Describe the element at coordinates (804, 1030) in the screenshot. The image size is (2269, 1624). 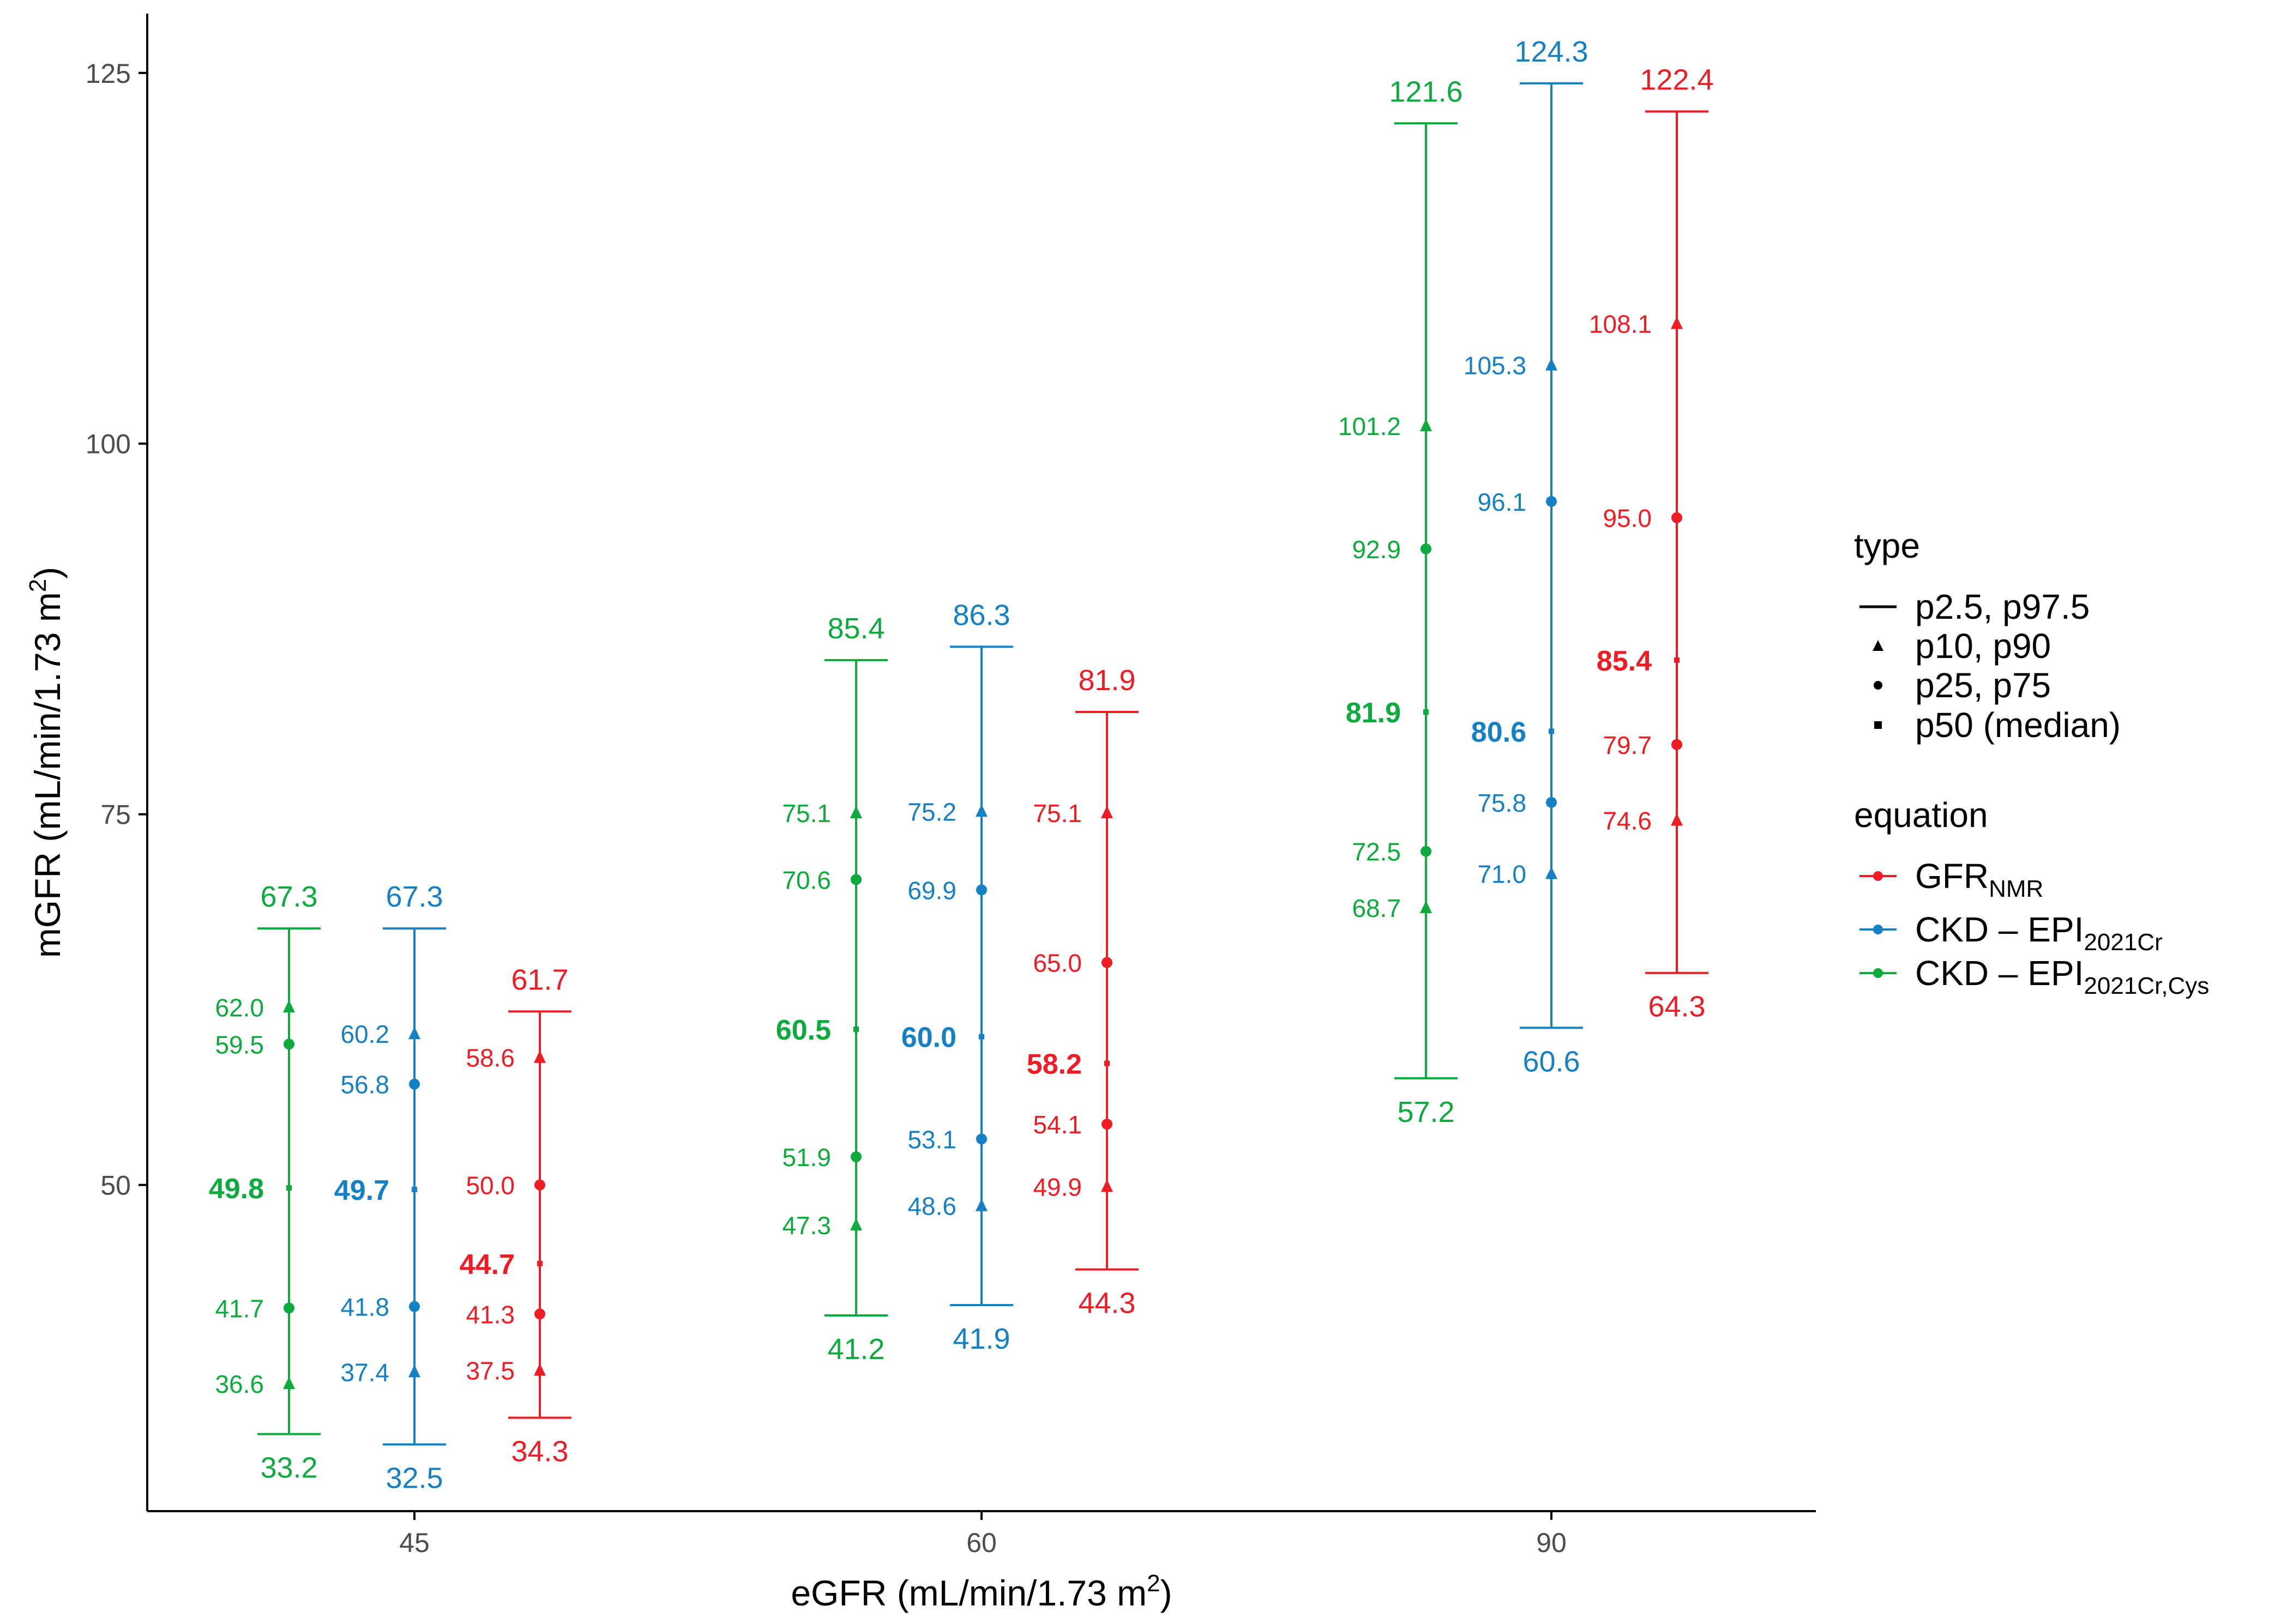
I see `label-p50: 60.5` at that location.